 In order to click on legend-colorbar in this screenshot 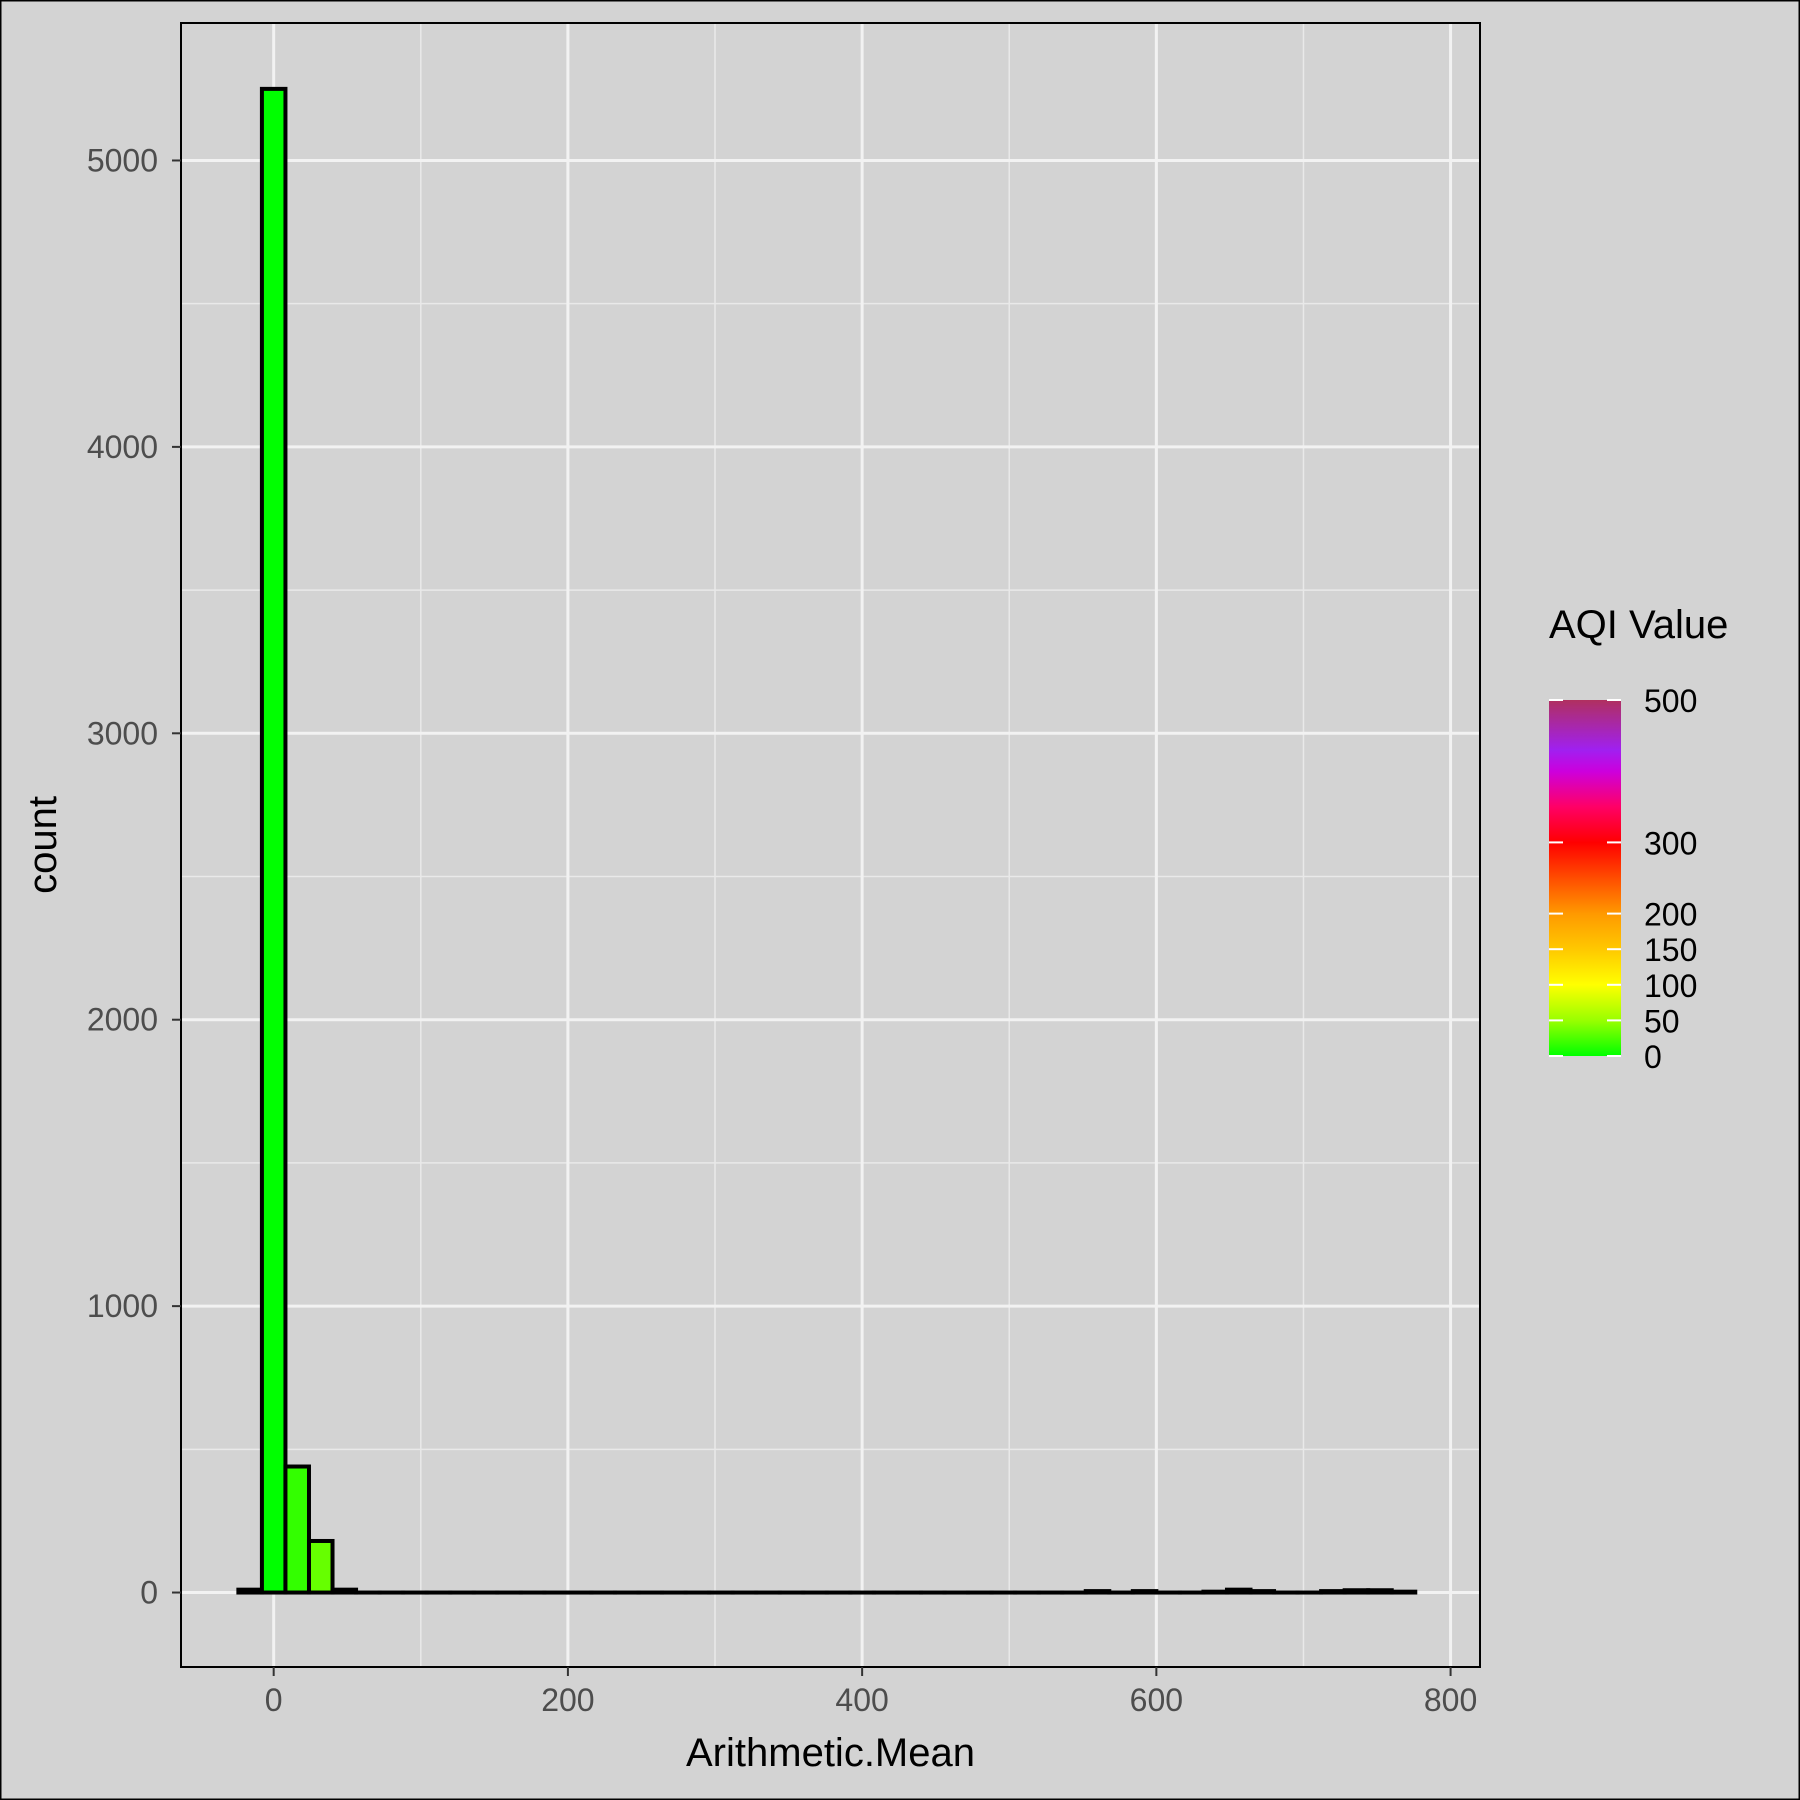, I will do `click(1585, 878)`.